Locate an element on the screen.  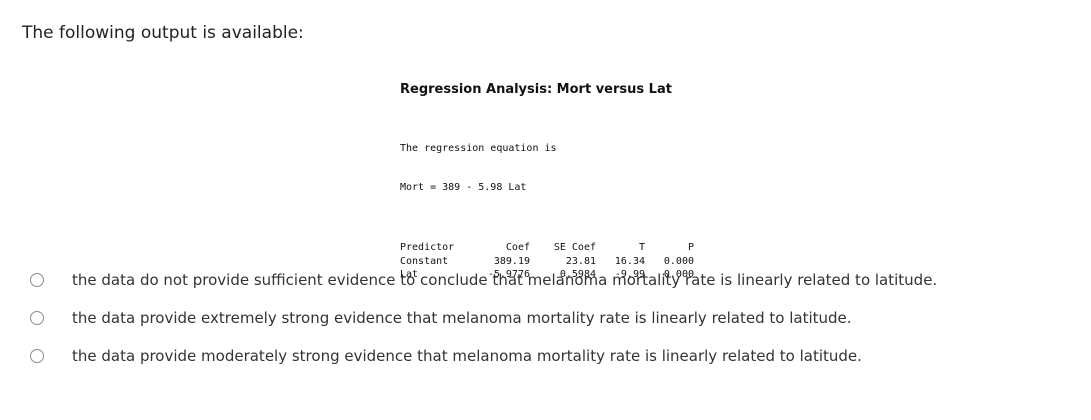
header-p: P is located at coordinates (690, 247).